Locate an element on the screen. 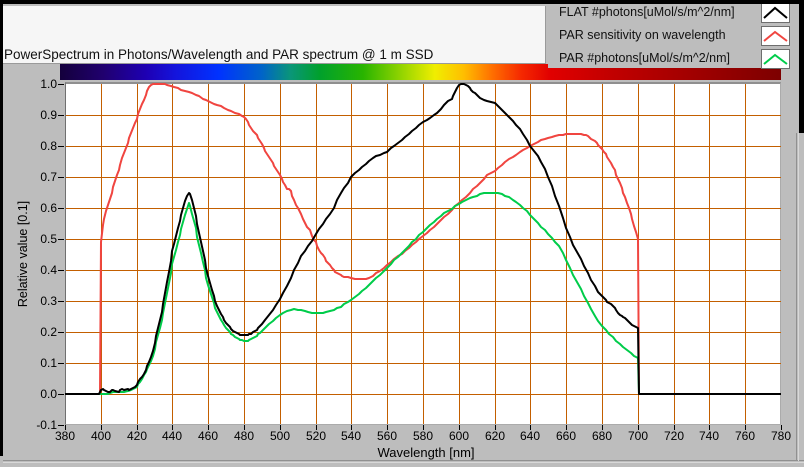  spectrum-color-bar is located at coordinates (420, 72).